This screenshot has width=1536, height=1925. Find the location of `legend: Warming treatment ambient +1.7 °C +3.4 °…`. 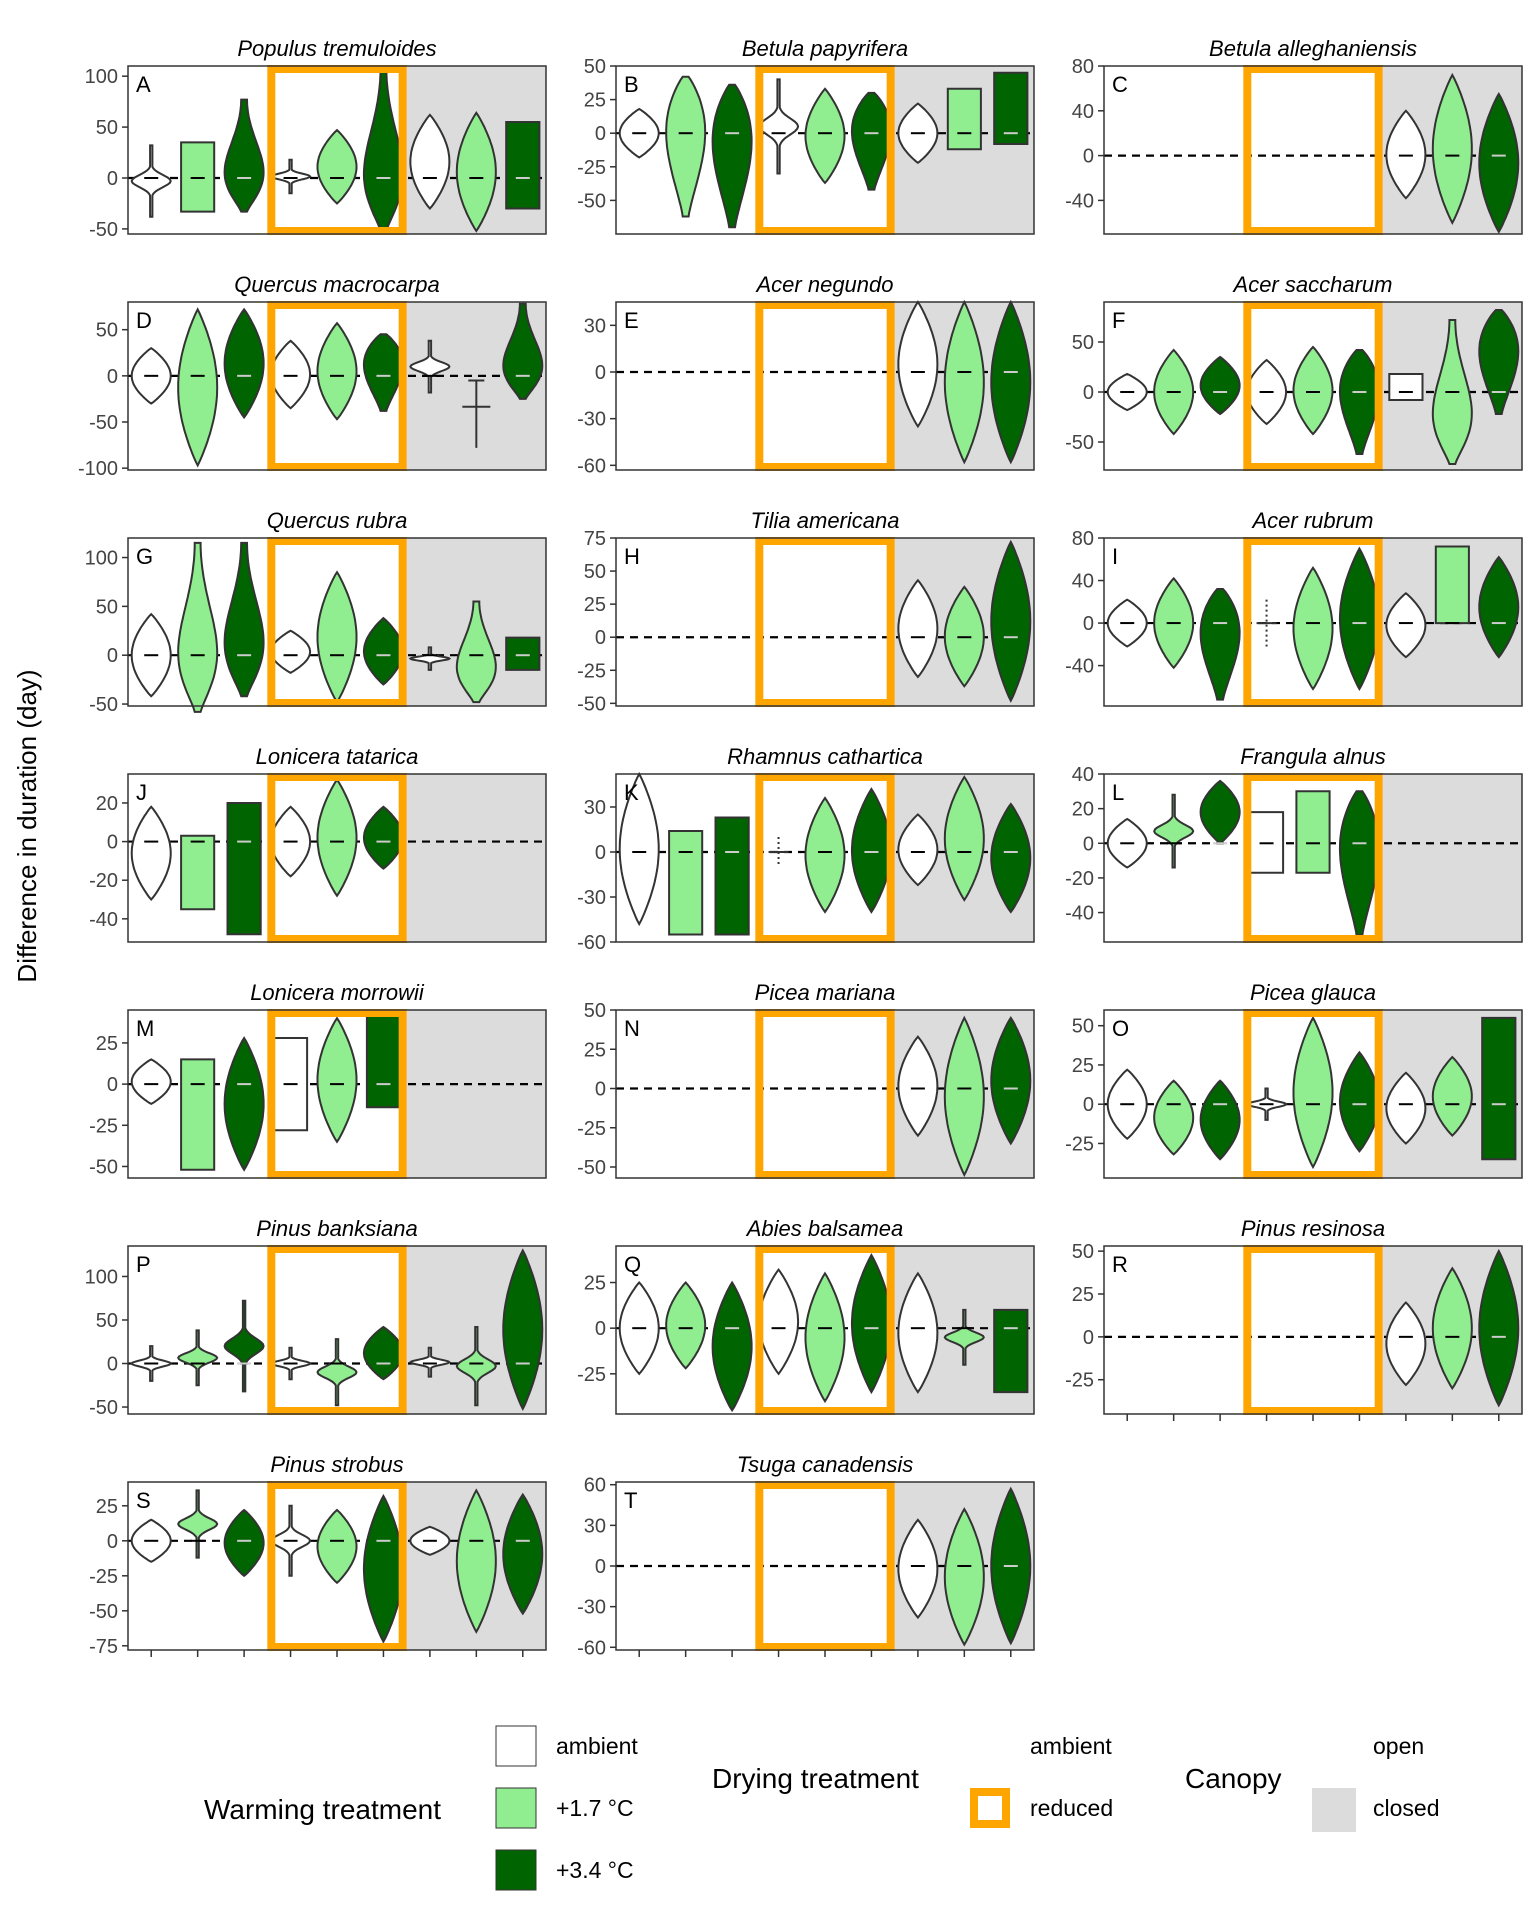

legend: Warming treatment ambient +1.7 °C +3.4 °… is located at coordinates (821, 1808).